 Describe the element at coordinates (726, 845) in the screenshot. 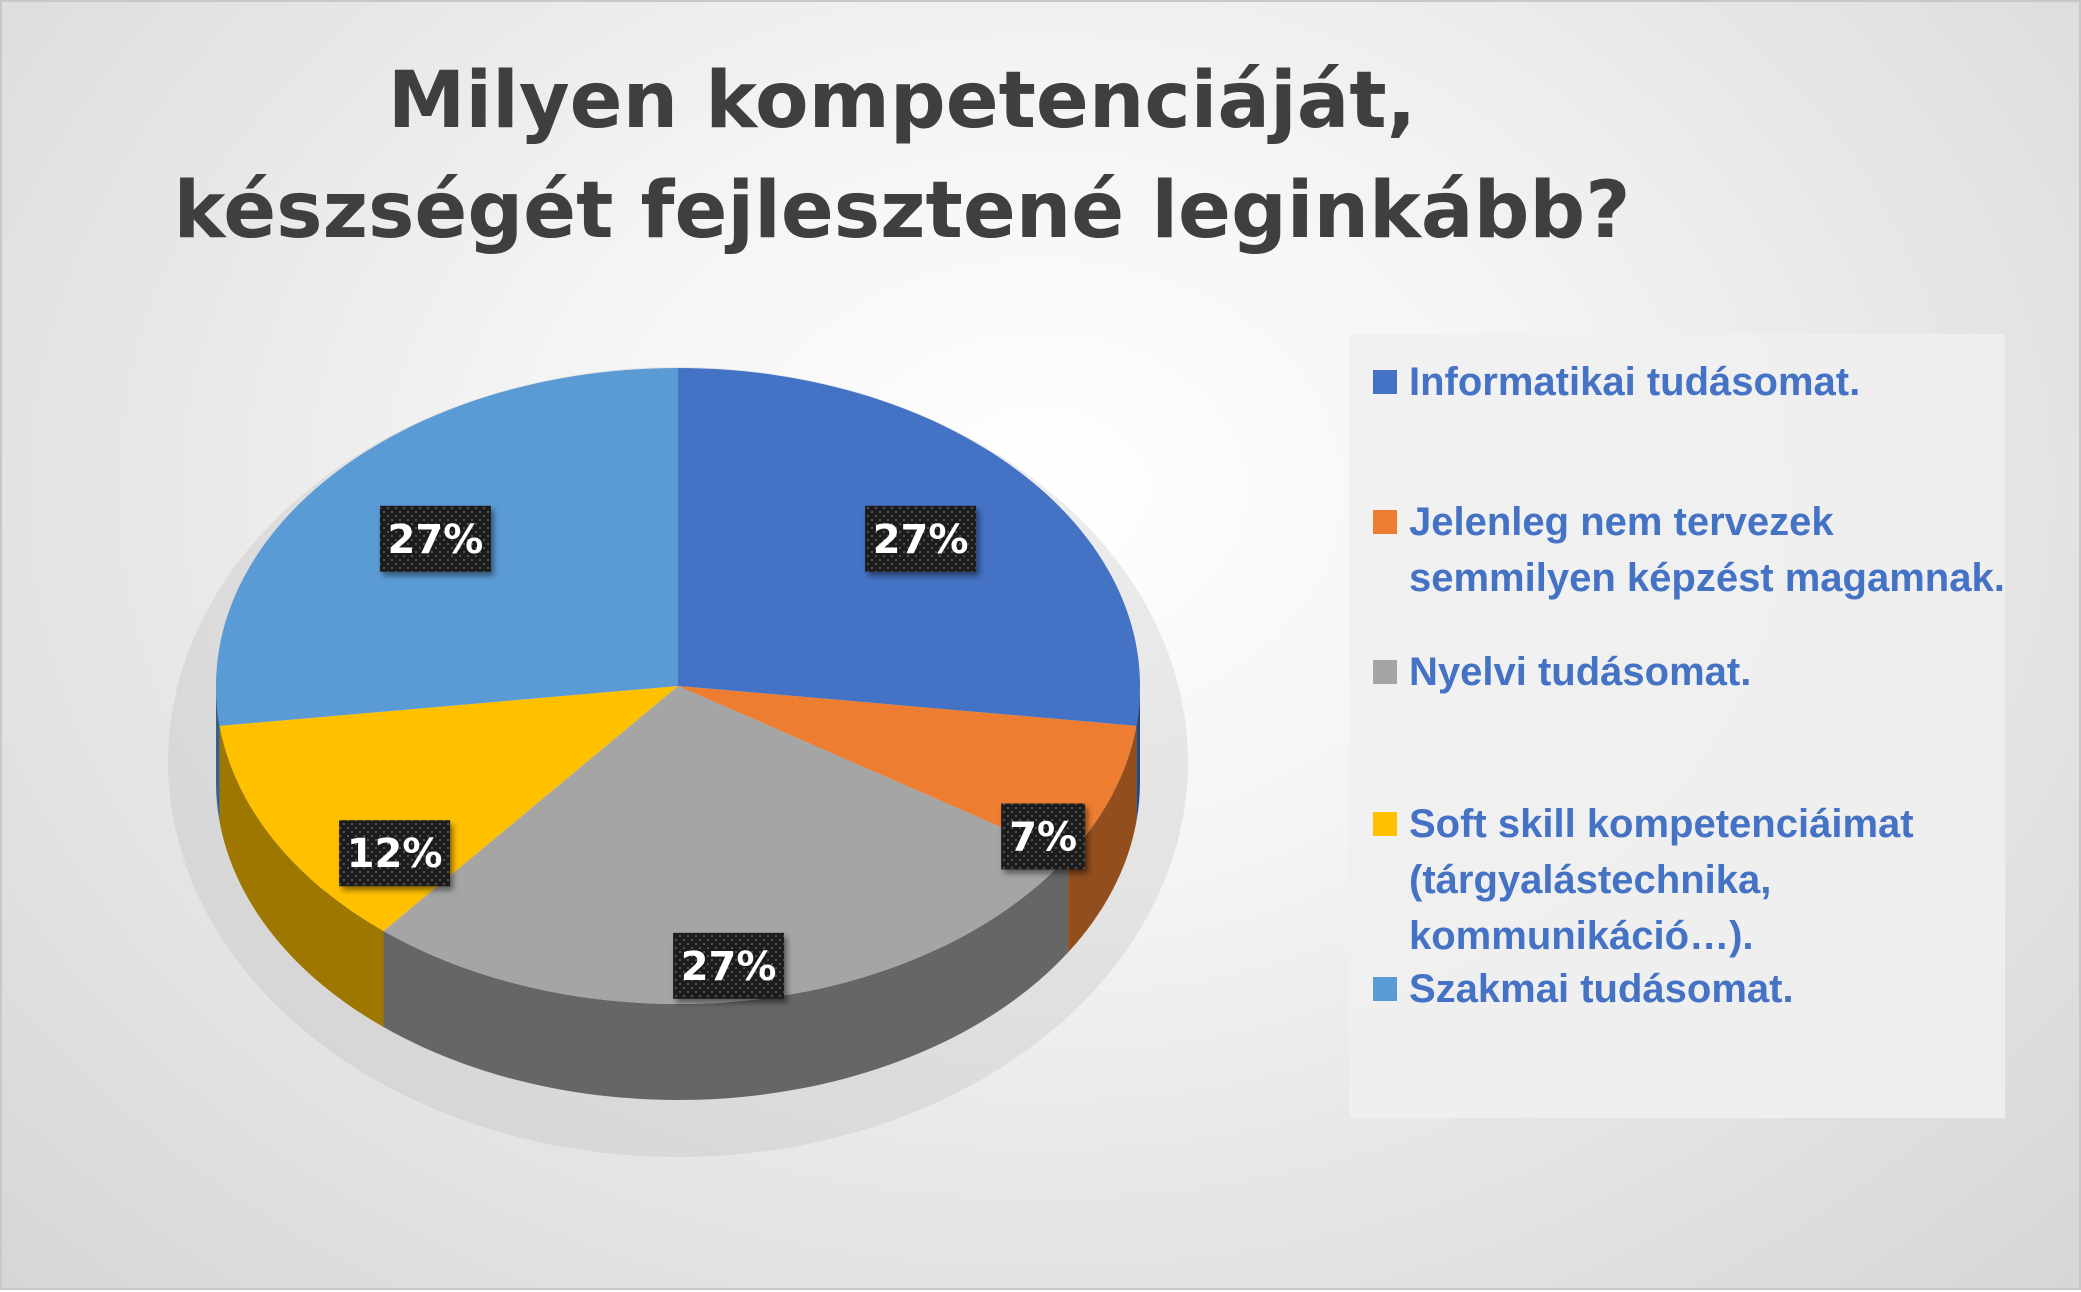

I see `pie-slice-nyelvi-tudasomat` at that location.